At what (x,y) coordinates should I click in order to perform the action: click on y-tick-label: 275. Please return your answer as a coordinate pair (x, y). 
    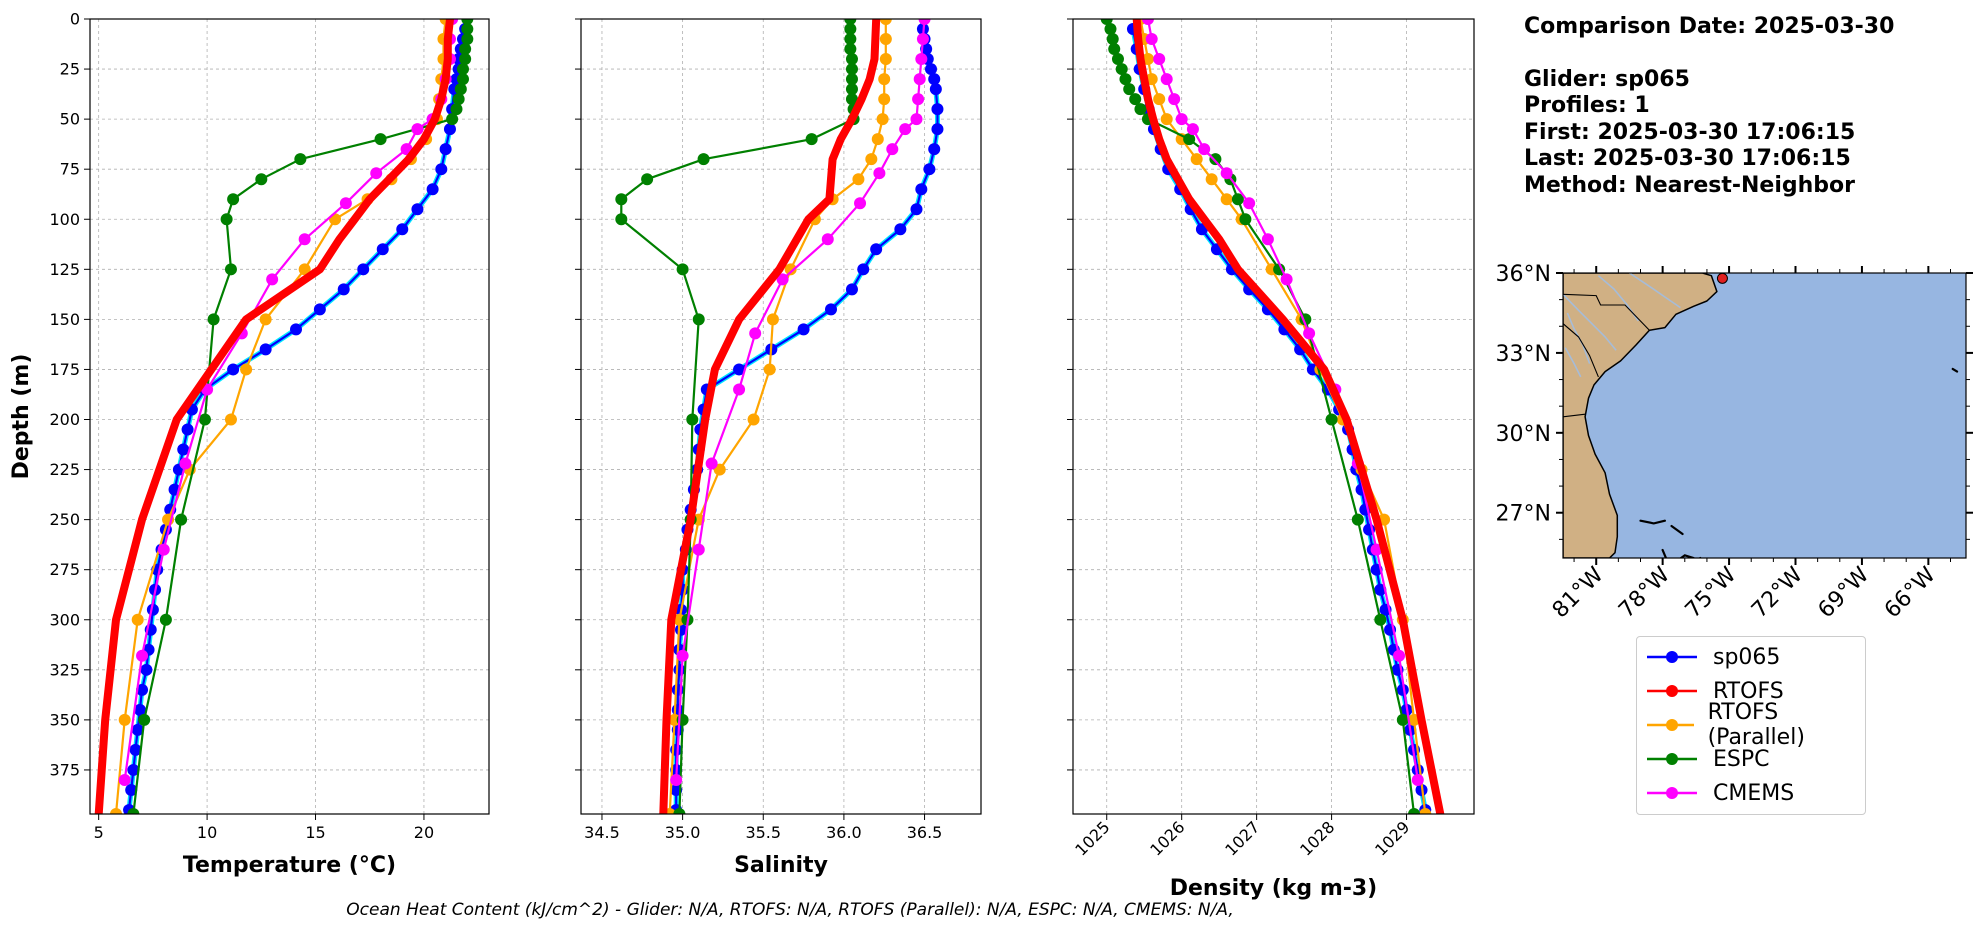
    Looking at the image, I should click on (64, 569).